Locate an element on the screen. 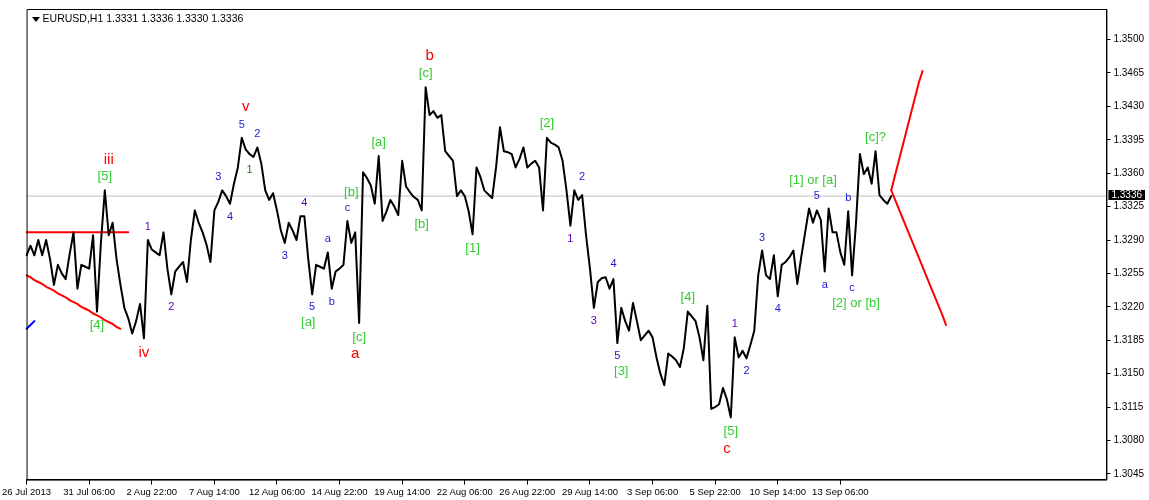  chart-title: EURUSD,H1 1.3331 1.3336 1.3330 1.3336 is located at coordinates (143, 17).